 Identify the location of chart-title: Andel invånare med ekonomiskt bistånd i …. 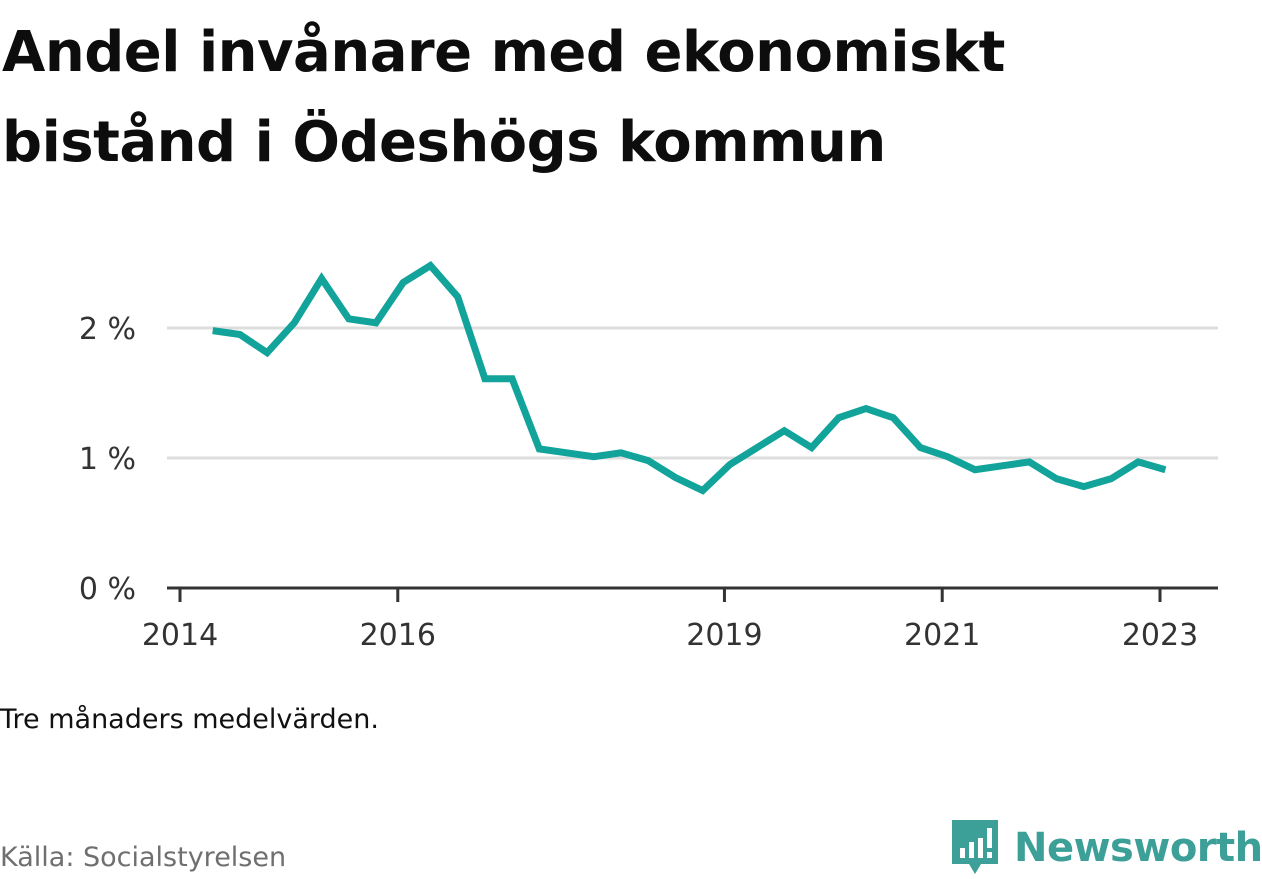
(503, 97).